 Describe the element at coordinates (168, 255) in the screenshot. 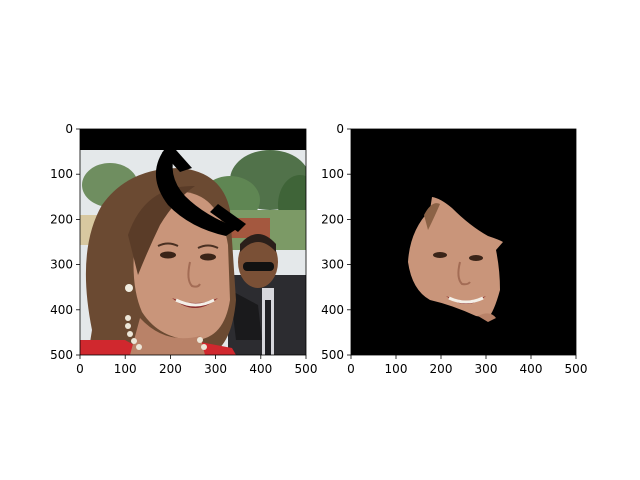

I see `woman-eye-left` at that location.